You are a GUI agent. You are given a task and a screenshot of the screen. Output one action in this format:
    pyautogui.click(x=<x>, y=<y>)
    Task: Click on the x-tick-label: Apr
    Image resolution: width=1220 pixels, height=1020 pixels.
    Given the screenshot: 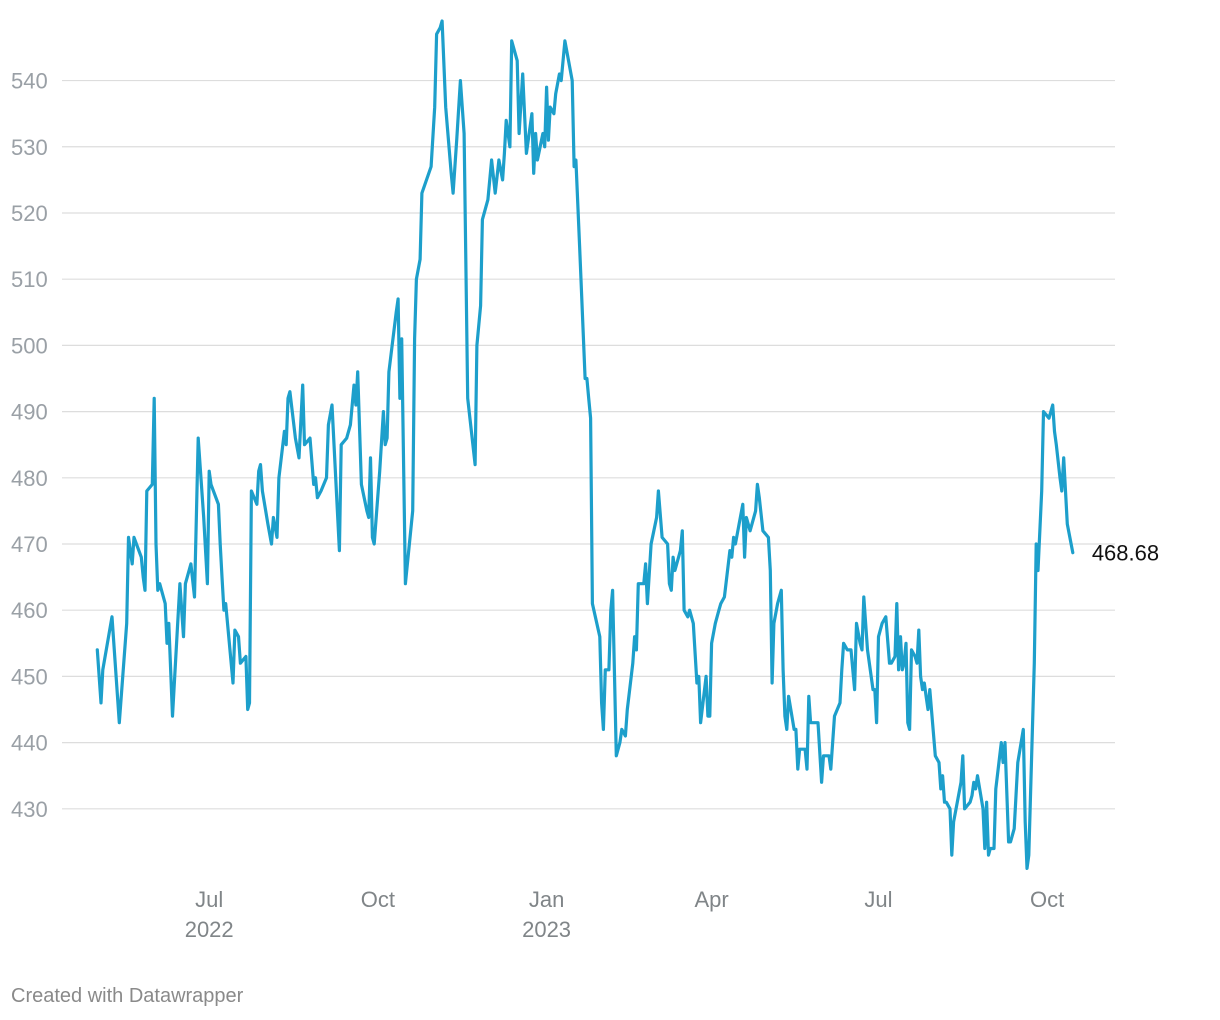 What is the action you would take?
    pyautogui.click(x=711, y=899)
    